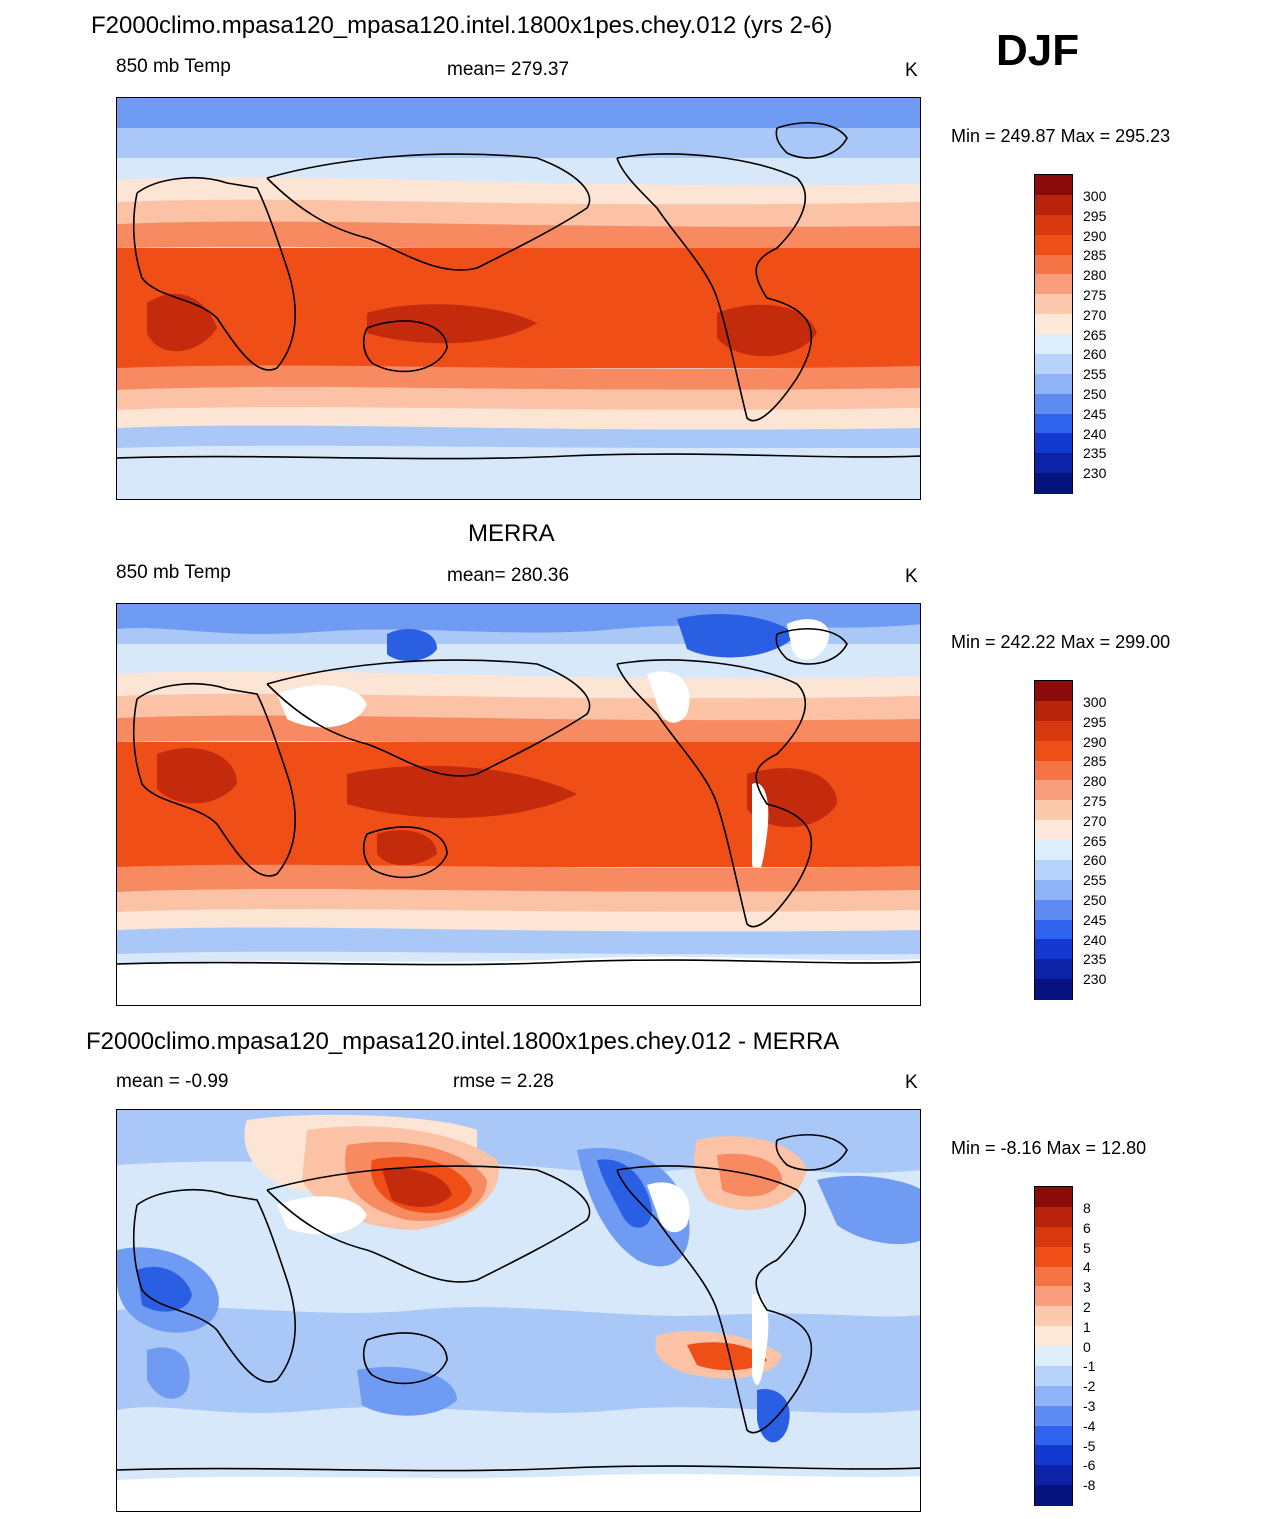 This screenshot has height=1519, width=1285. I want to click on panel-3-colorbar-label: -1, so click(1089, 1366).